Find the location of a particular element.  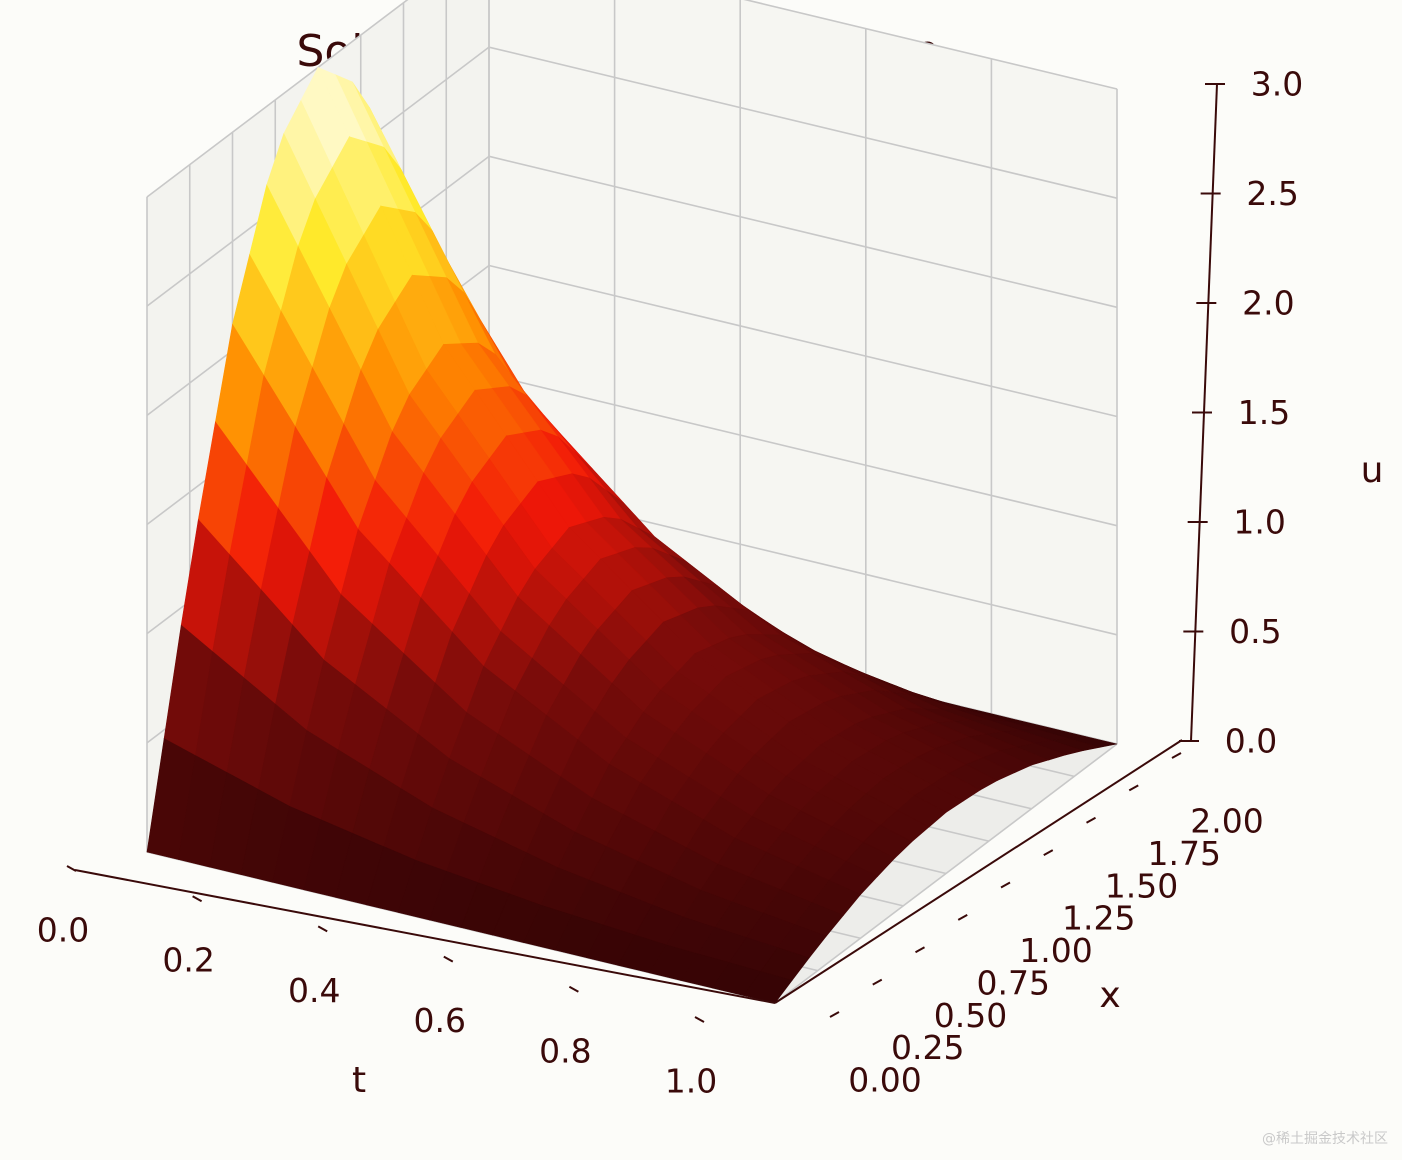

x-tick-label: 0.00 is located at coordinates (884, 1080).